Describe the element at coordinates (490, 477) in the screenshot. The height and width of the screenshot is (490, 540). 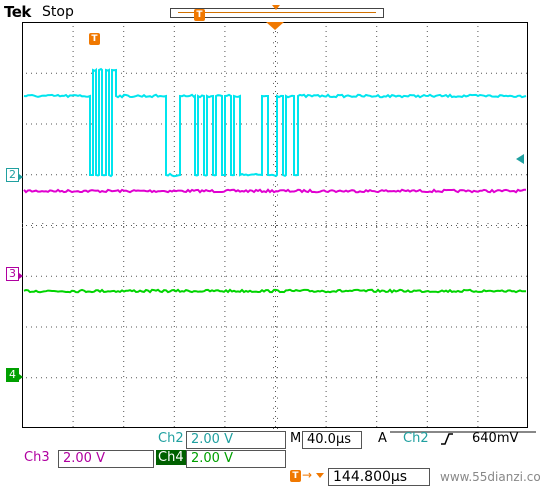
I see `watermark: www.55dianzi.com` at that location.